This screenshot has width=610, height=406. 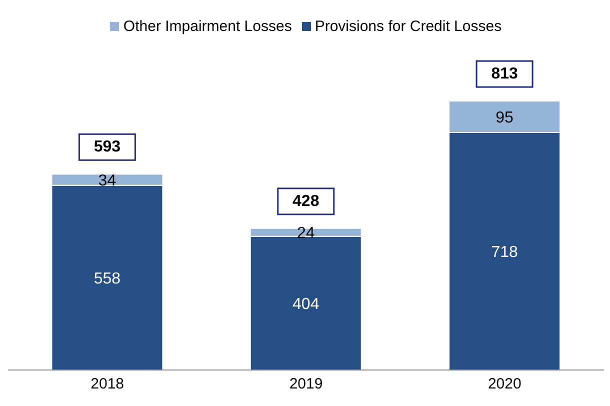 What do you see at coordinates (505, 384) in the screenshot?
I see `x-tick-label: 2020` at bounding box center [505, 384].